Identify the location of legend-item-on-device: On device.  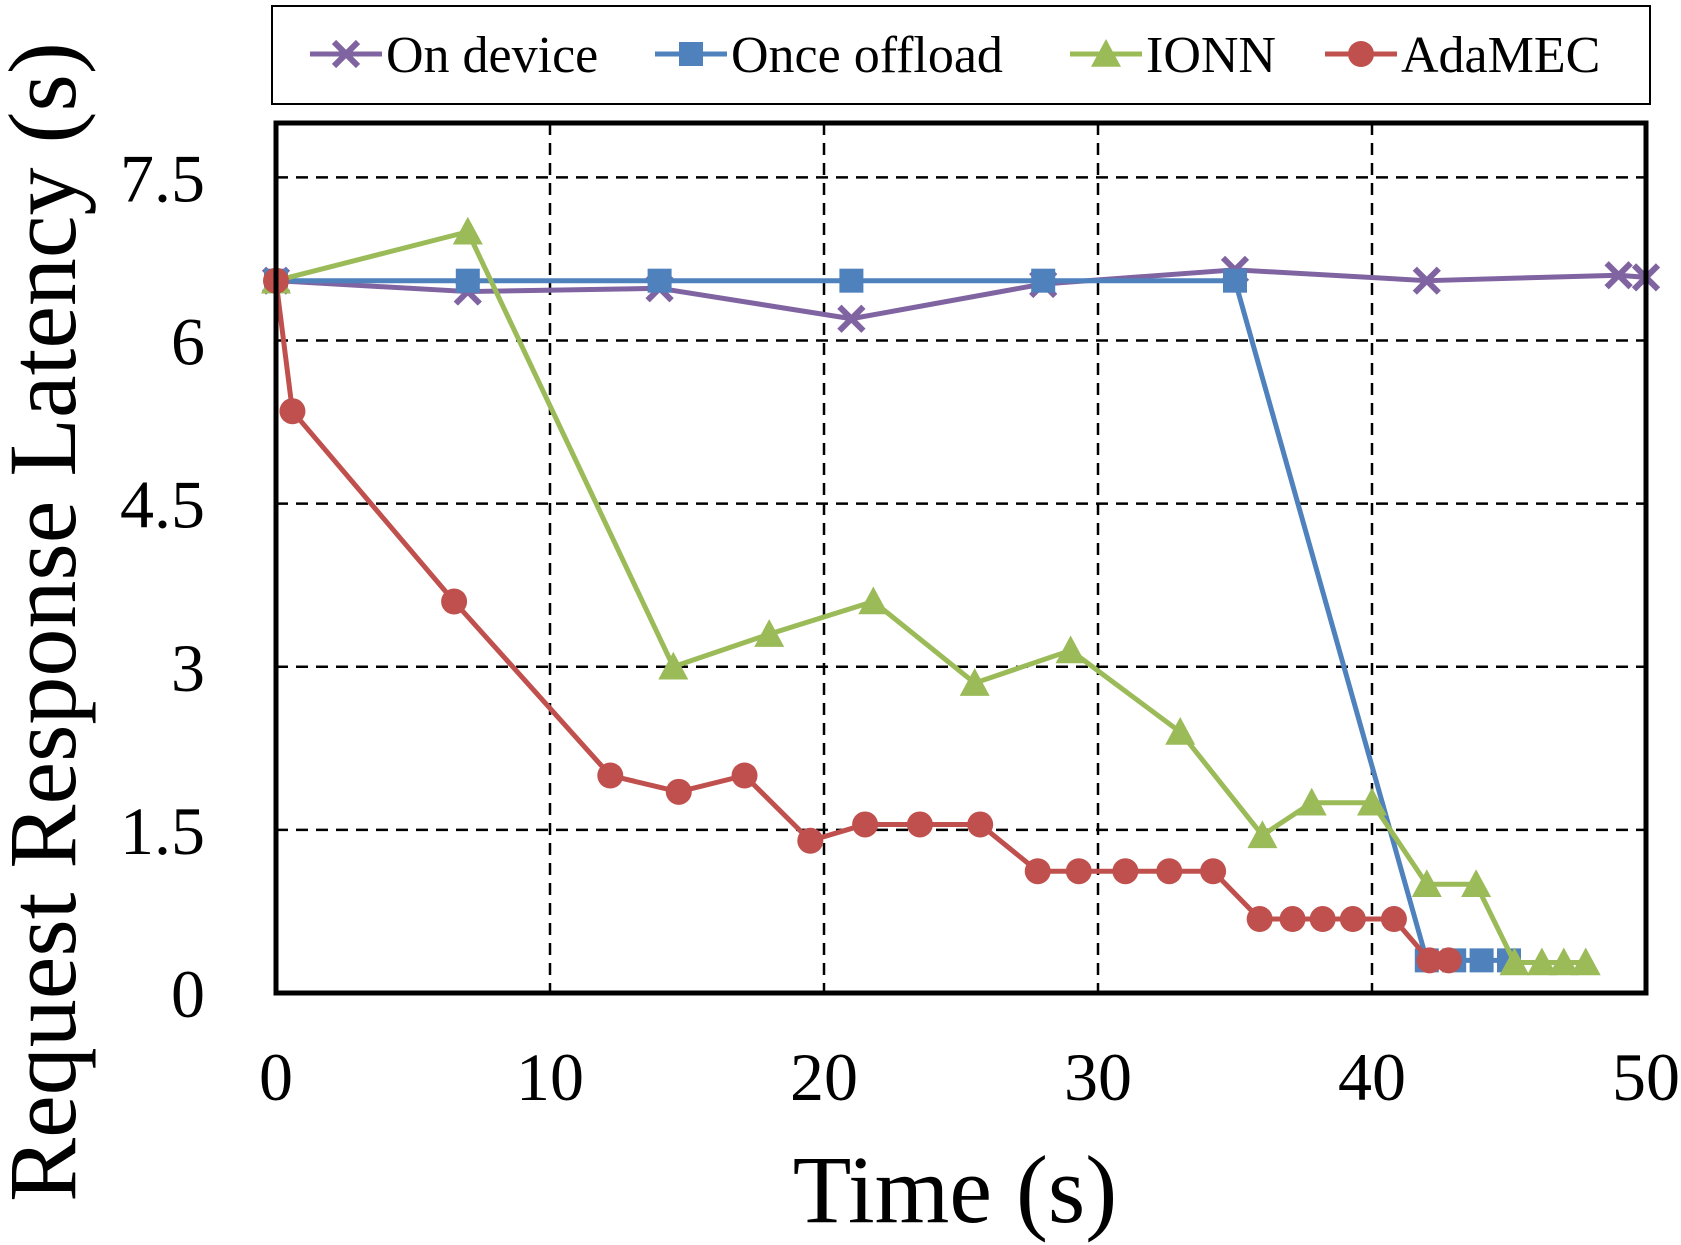
(454, 55).